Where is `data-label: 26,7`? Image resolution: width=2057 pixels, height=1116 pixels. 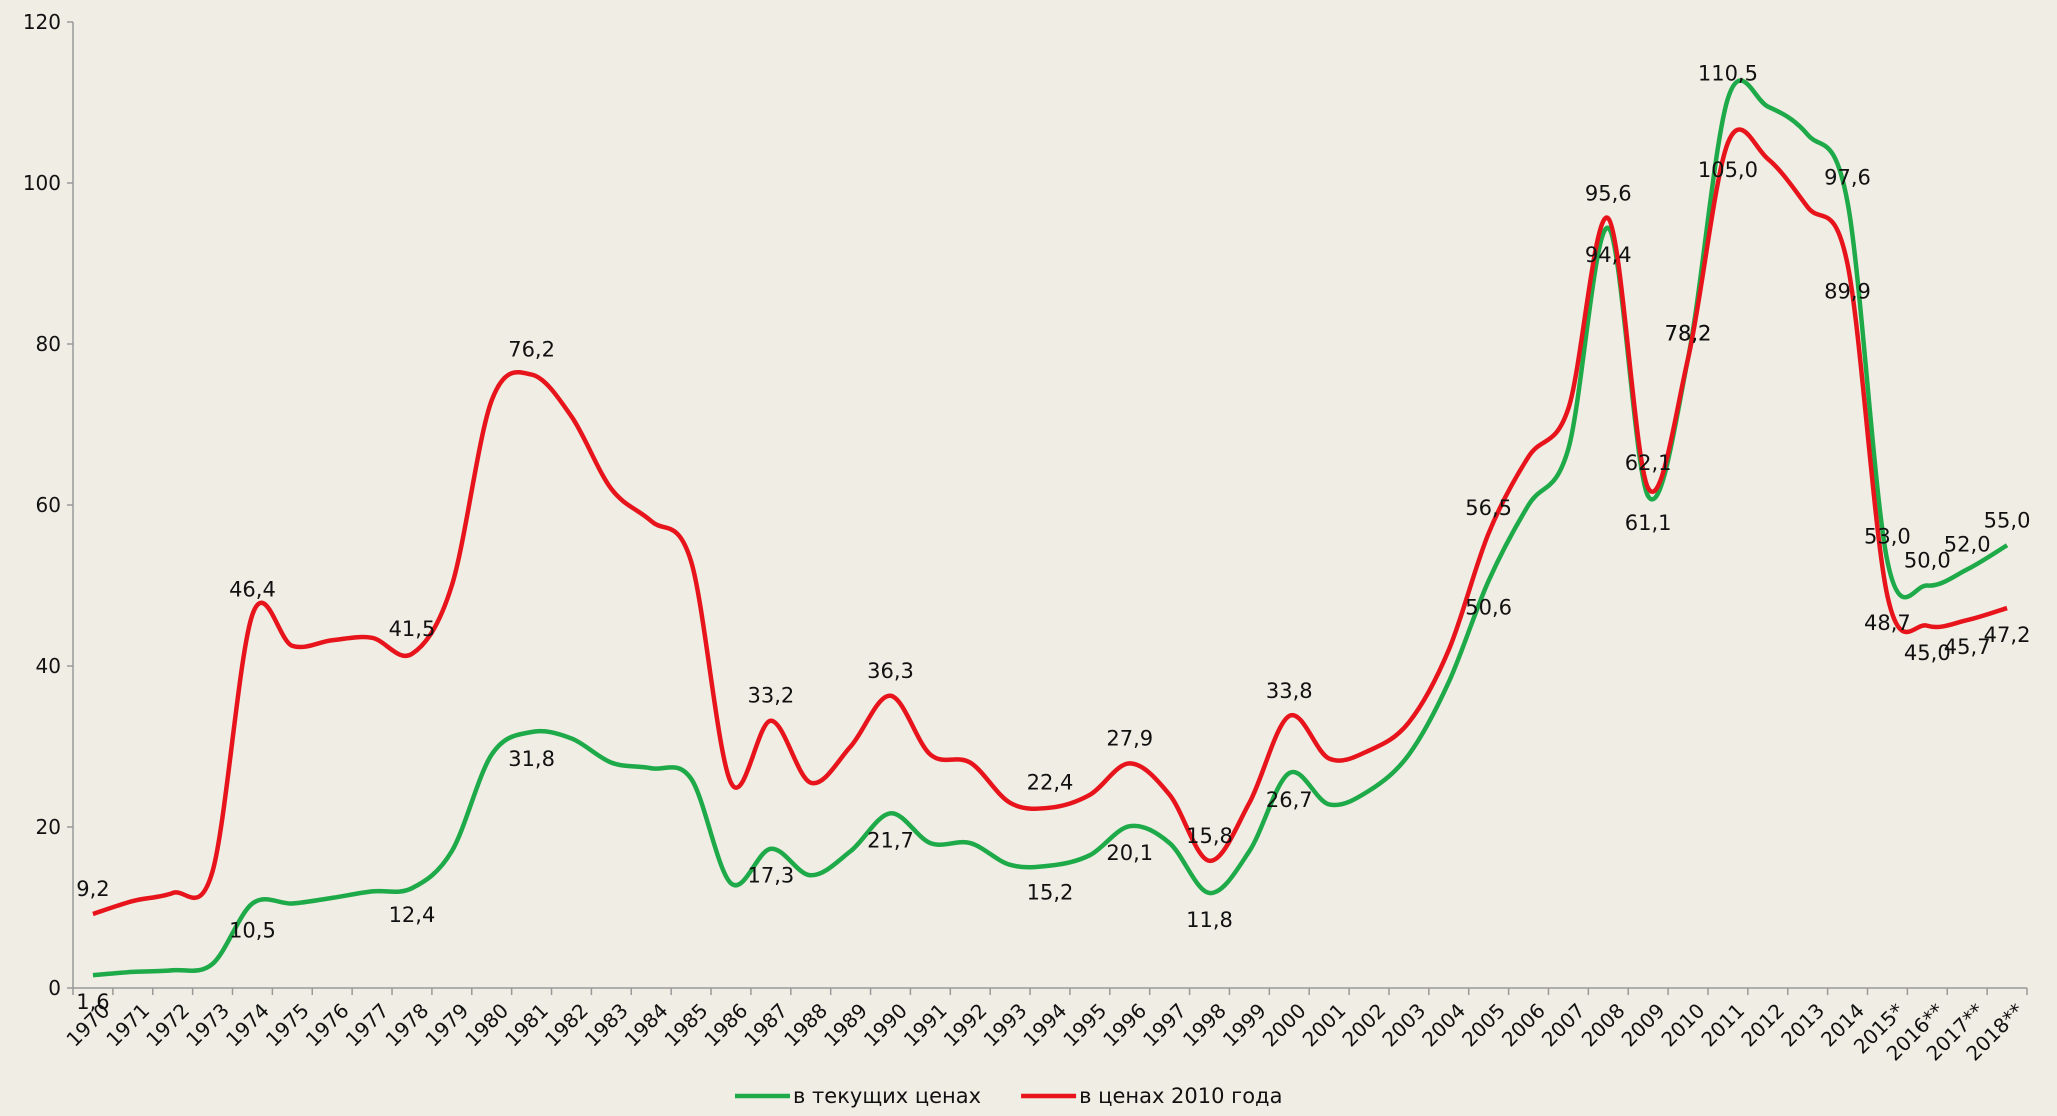 data-label: 26,7 is located at coordinates (1289, 800).